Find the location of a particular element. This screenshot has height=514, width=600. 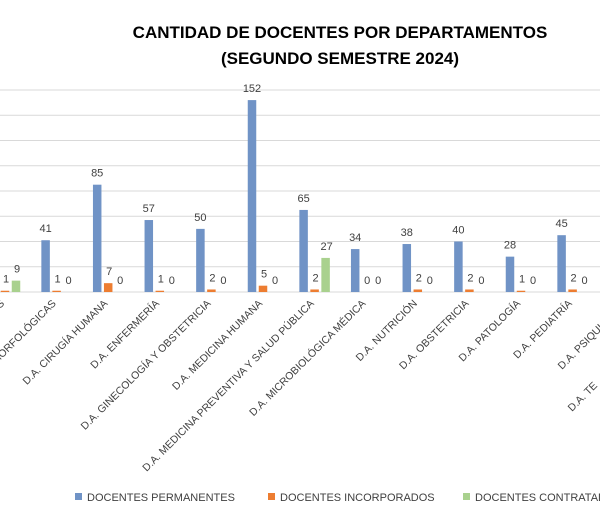

value-label: 45 is located at coordinates (561, 224).